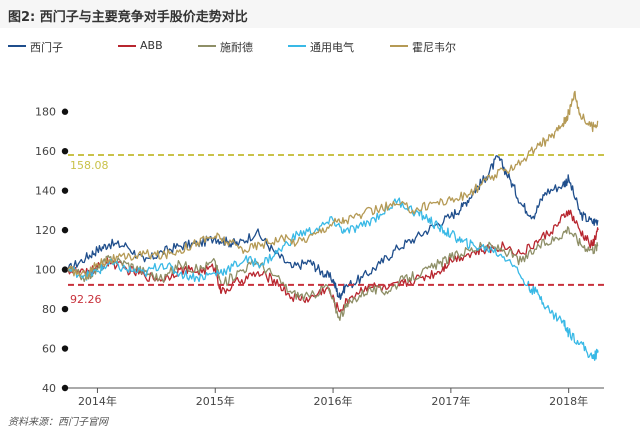 Image resolution: width=640 pixels, height=436 pixels. Describe the element at coordinates (45, 191) in the screenshot. I see `y-tick-label: 140` at that location.